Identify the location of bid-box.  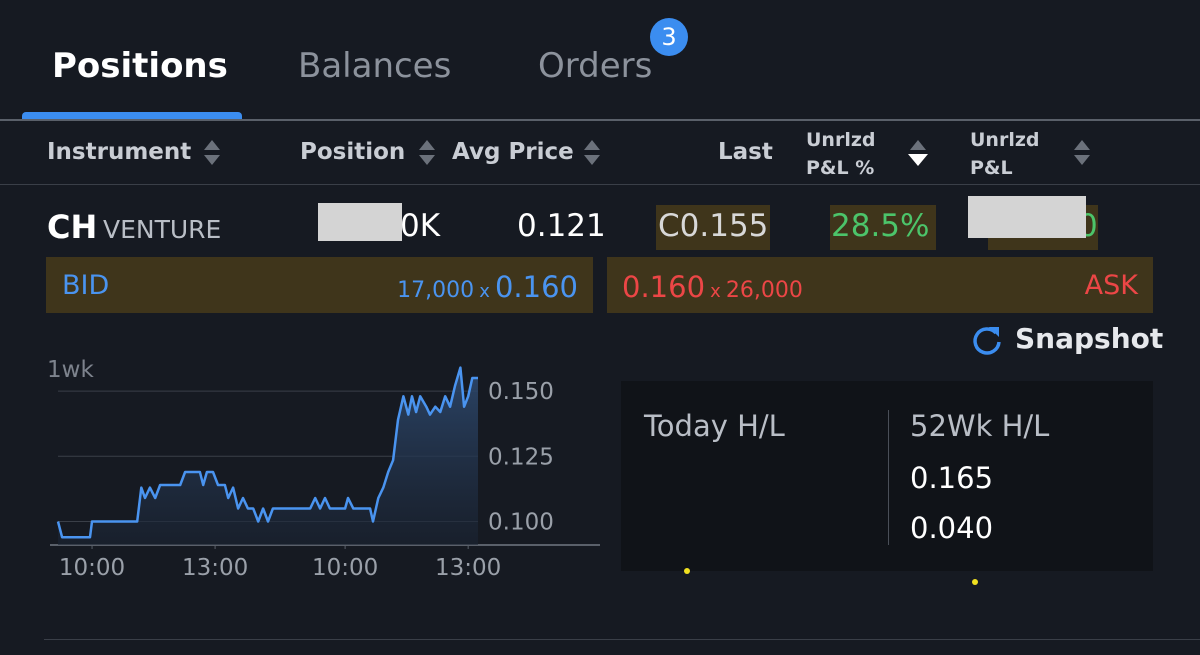
(319, 285).